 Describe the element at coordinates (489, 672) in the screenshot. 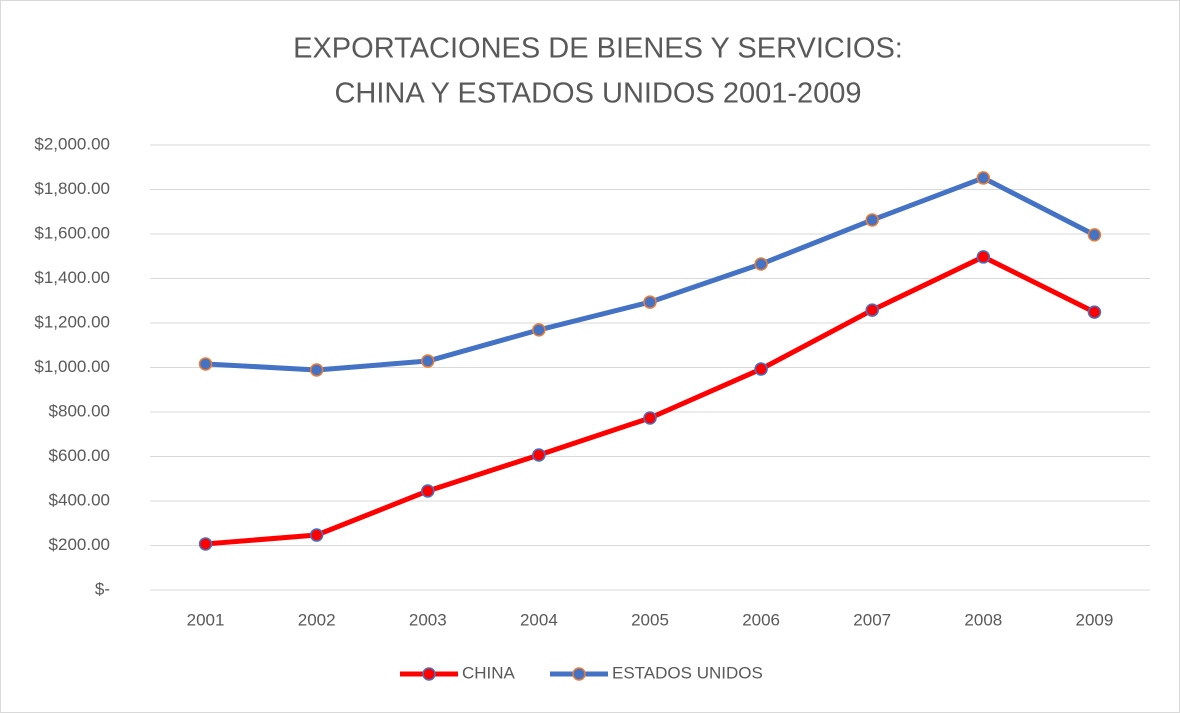

I see `legend-label: CHINA` at that location.